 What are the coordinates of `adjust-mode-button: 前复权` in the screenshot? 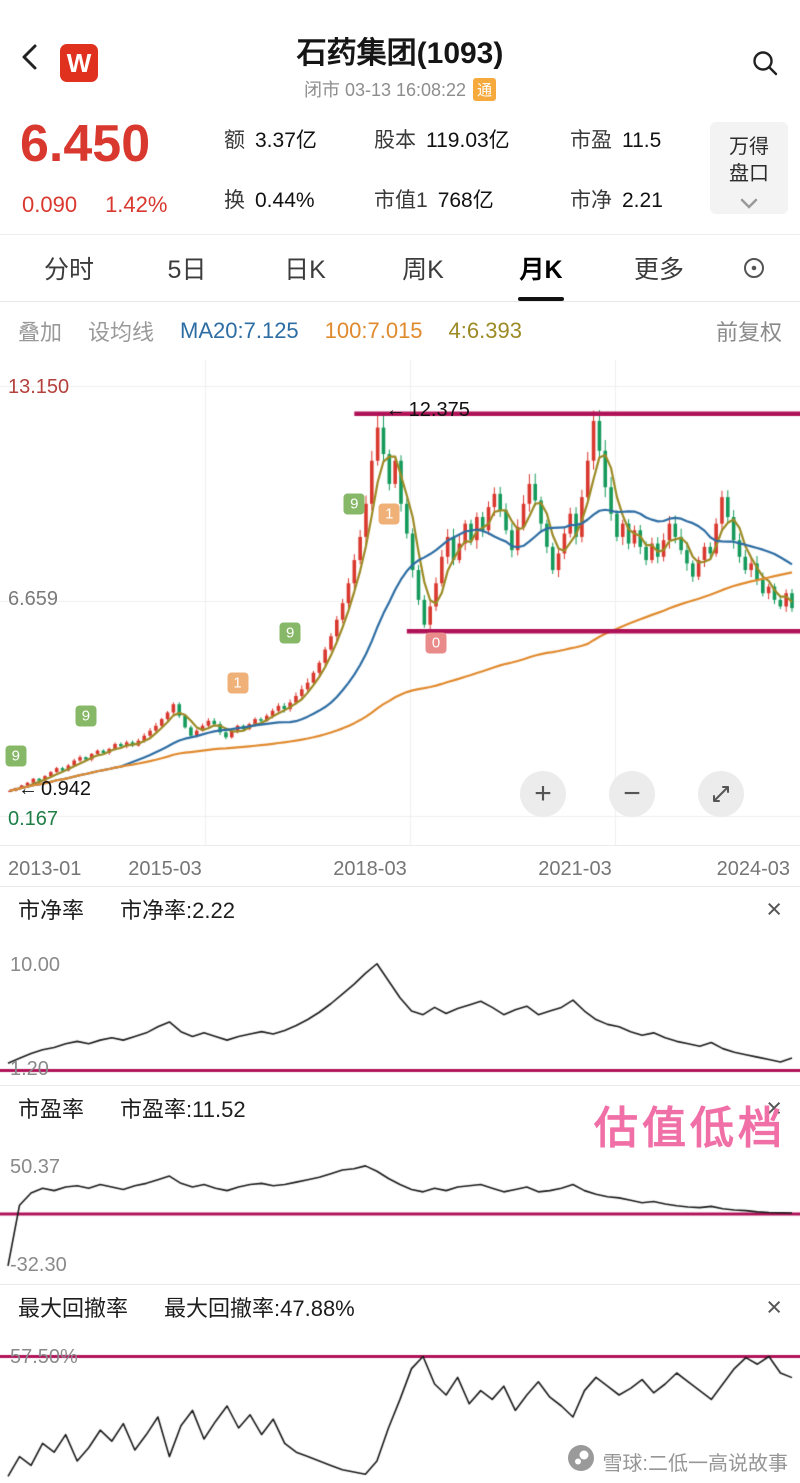 It's located at (748, 332).